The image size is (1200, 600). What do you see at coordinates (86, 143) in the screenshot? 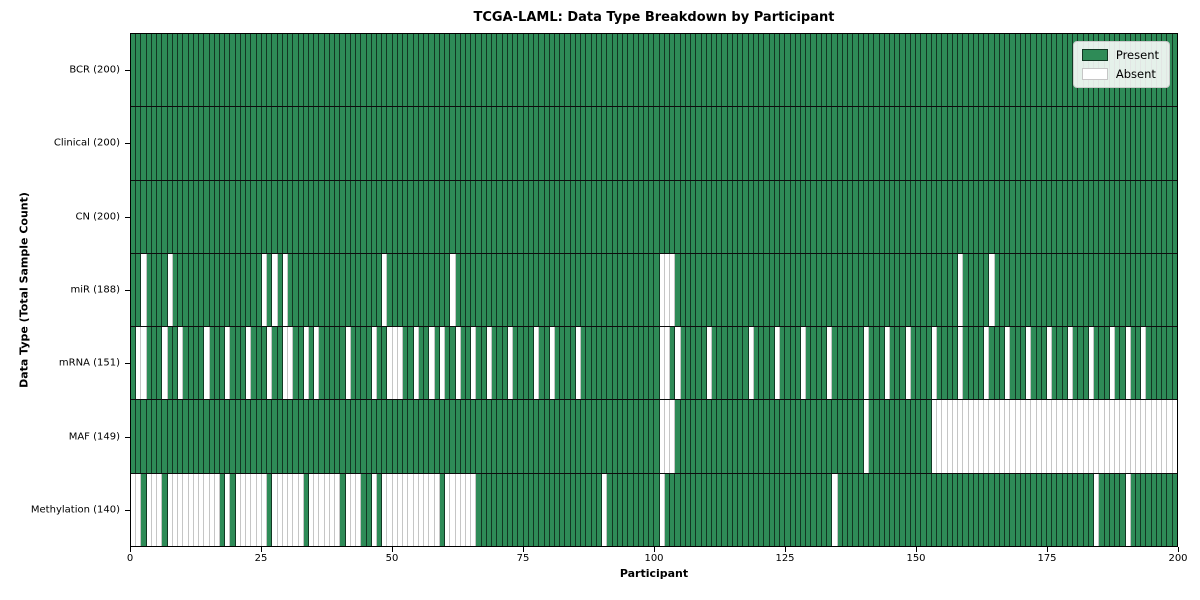
I see `y-tick-label-Clinical: Clinical (200)` at bounding box center [86, 143].